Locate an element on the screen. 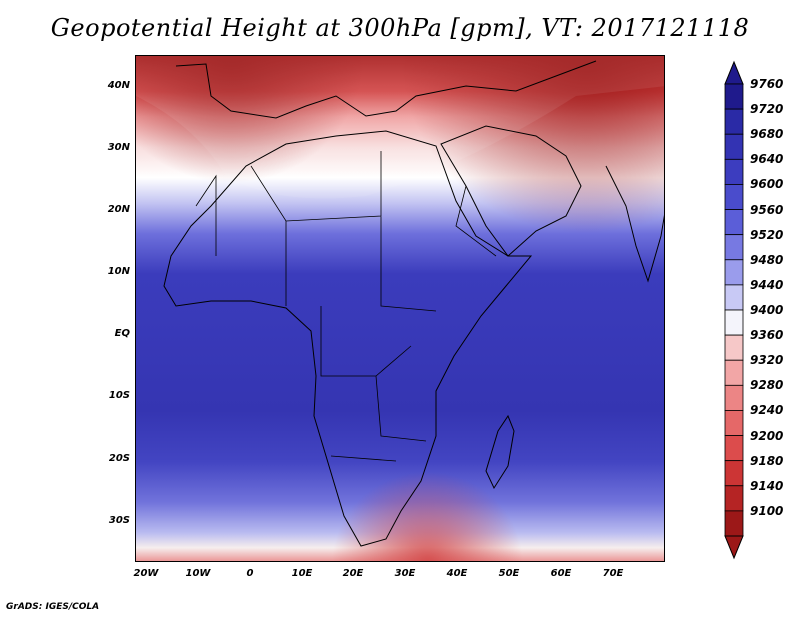 The height and width of the screenshot is (618, 800). madagascar-coastline is located at coordinates (500, 452).